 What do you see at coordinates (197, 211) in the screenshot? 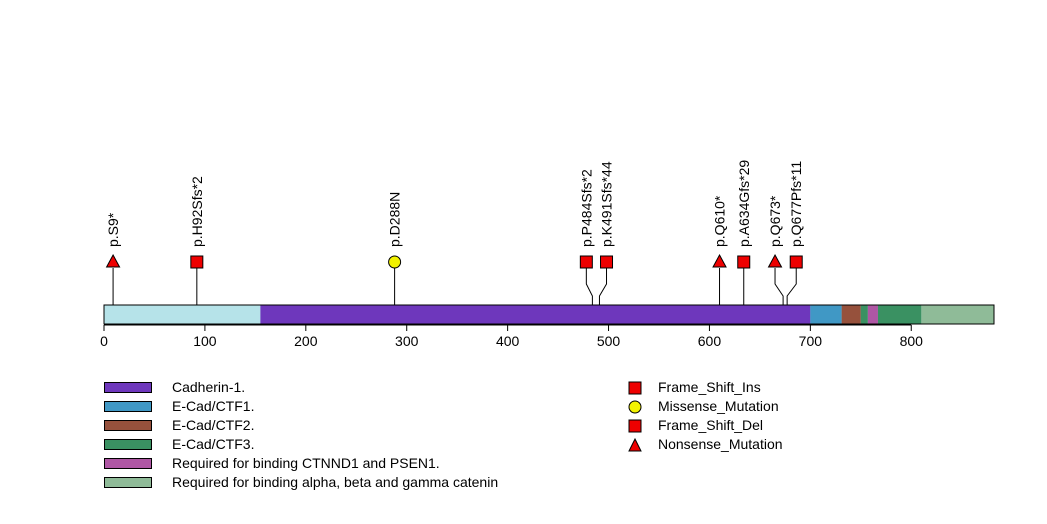
I see `mutation-label: p.H92Sfs*2` at bounding box center [197, 211].